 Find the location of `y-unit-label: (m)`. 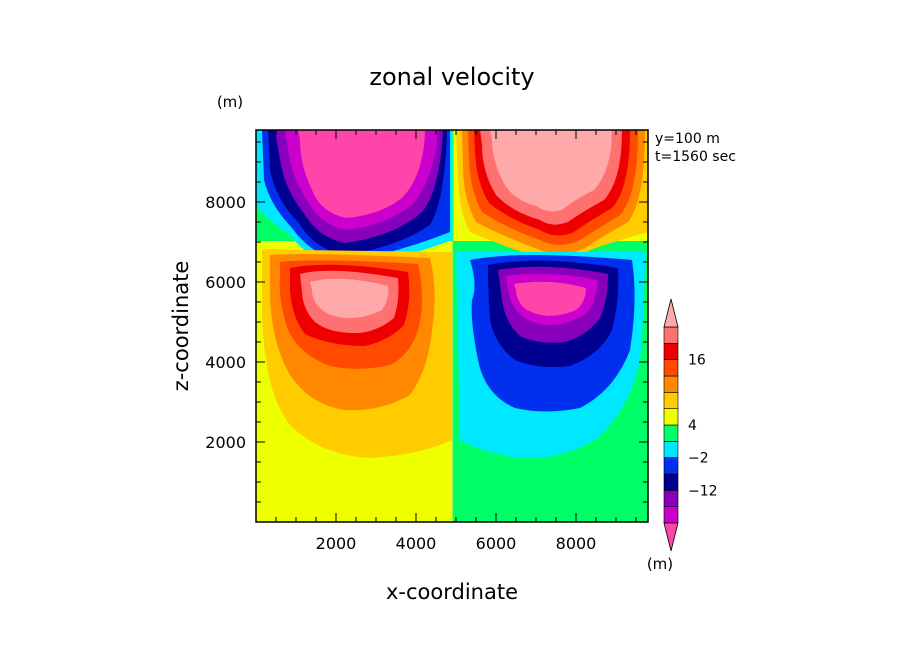

y-unit-label: (m) is located at coordinates (230, 102).